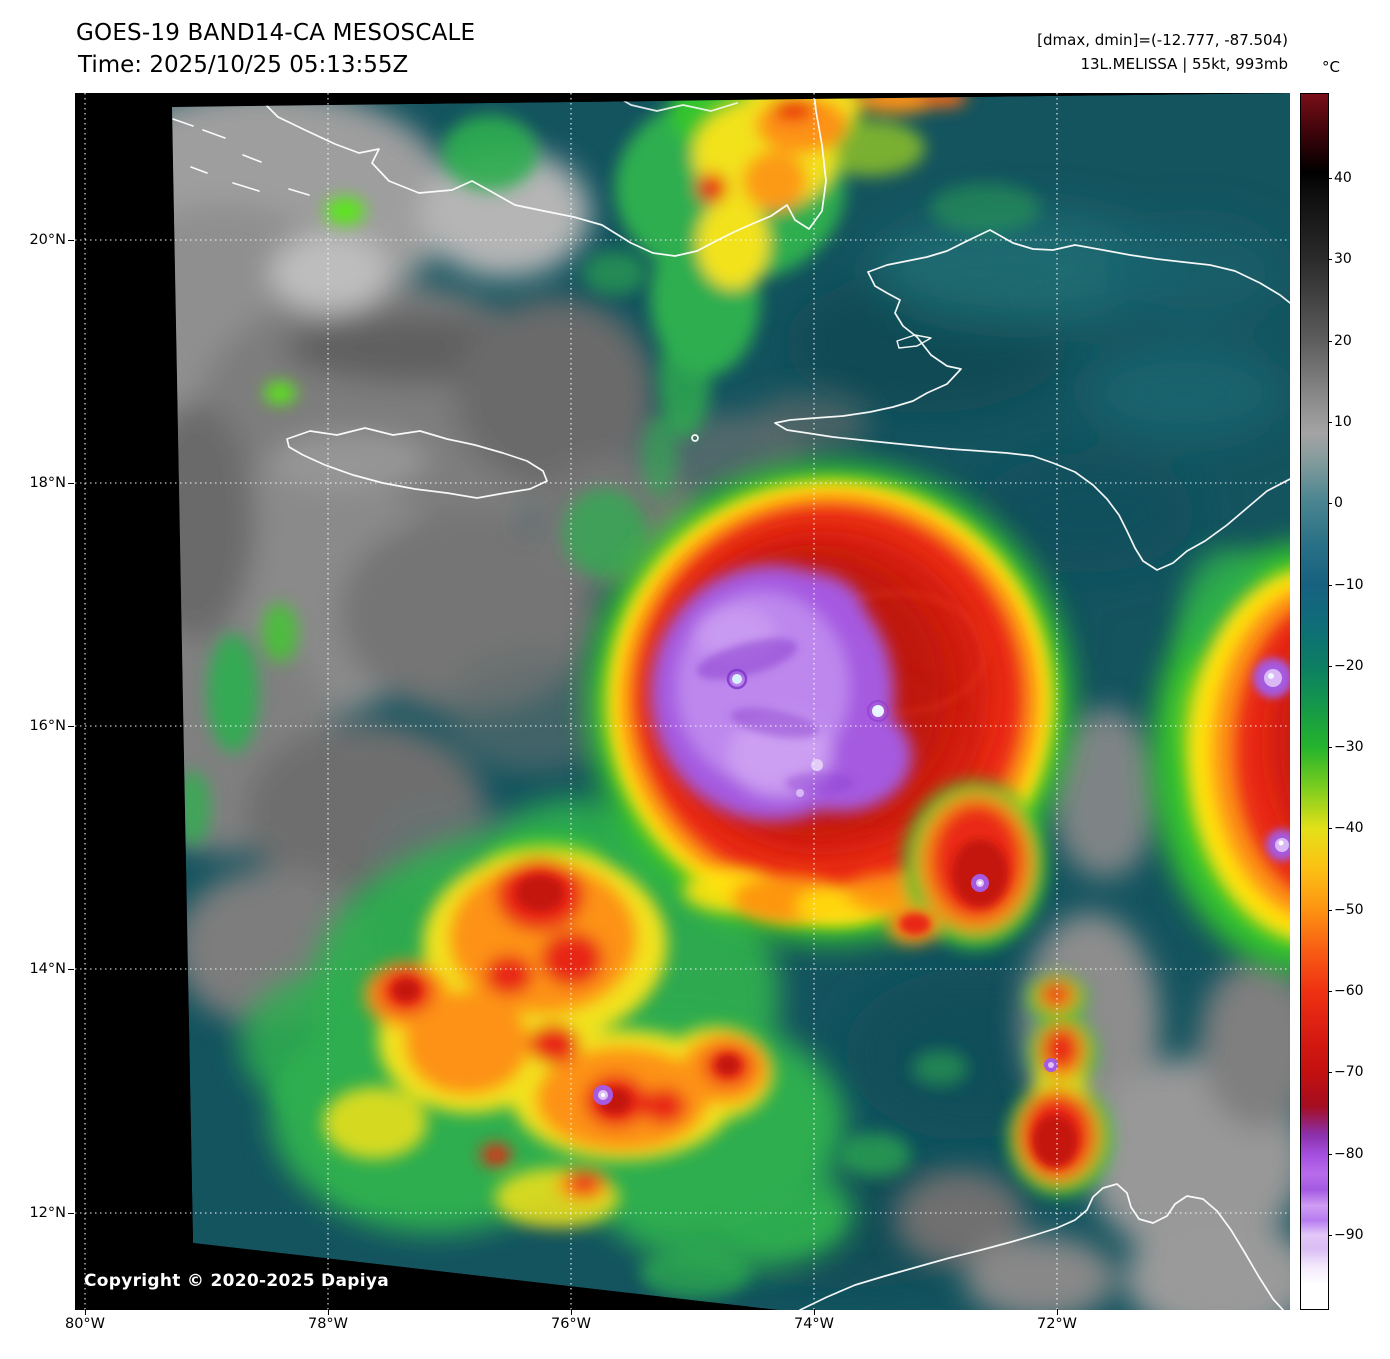 The width and height of the screenshot is (1390, 1359). I want to click on colorbar-tick-label: −30, so click(1346, 747).